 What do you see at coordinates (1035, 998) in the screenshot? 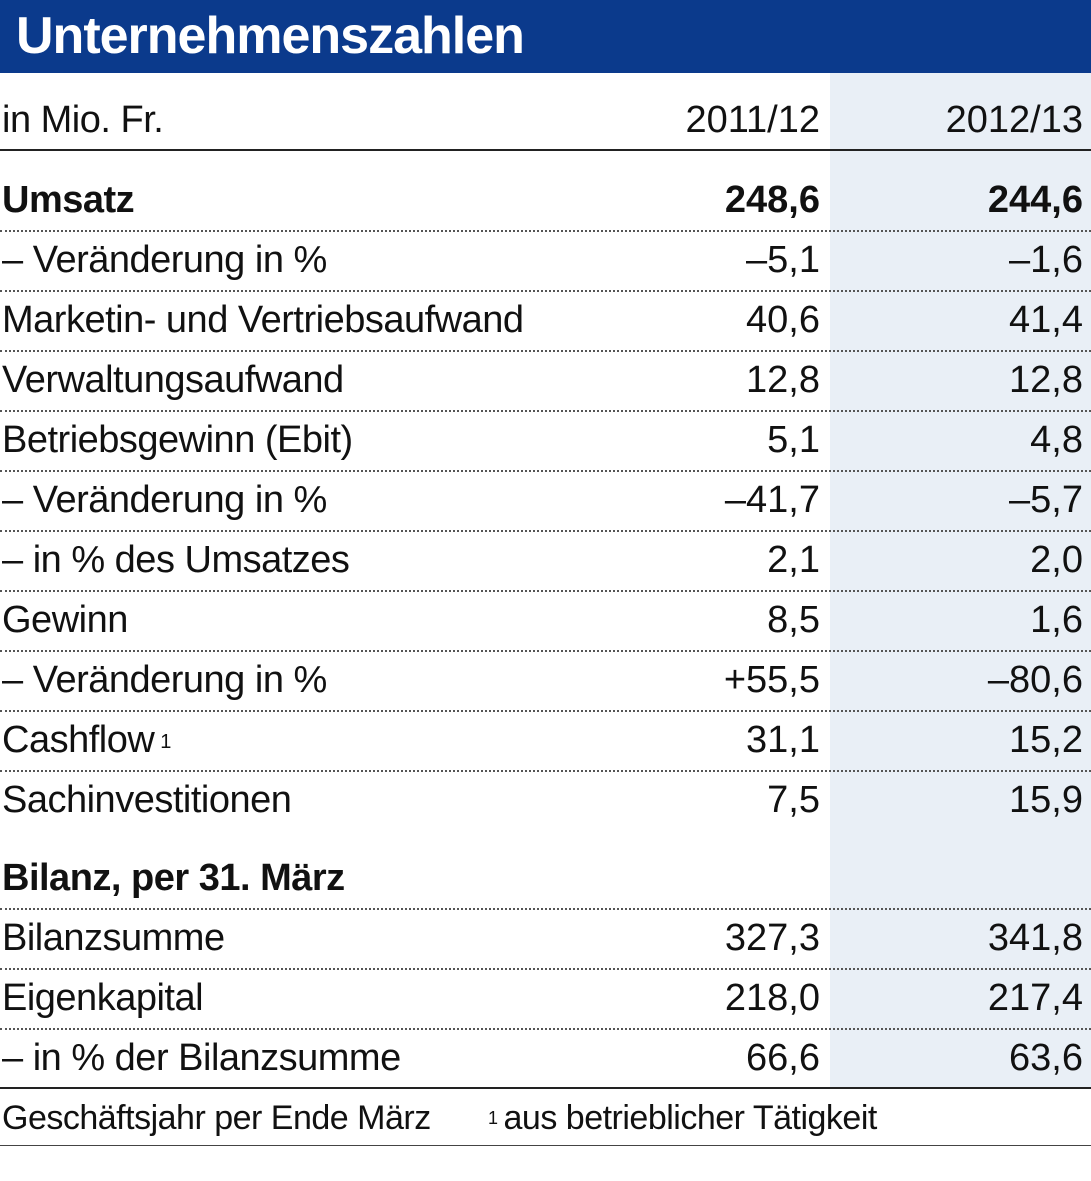
I see `row-value-2012-13: 217,4` at bounding box center [1035, 998].